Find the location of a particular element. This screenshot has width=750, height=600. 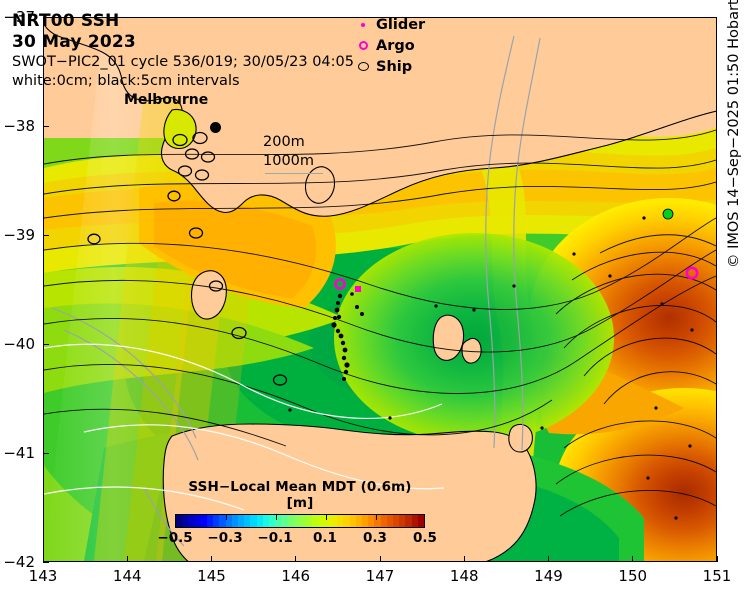

x-axis-label: 146 is located at coordinates (296, 576).